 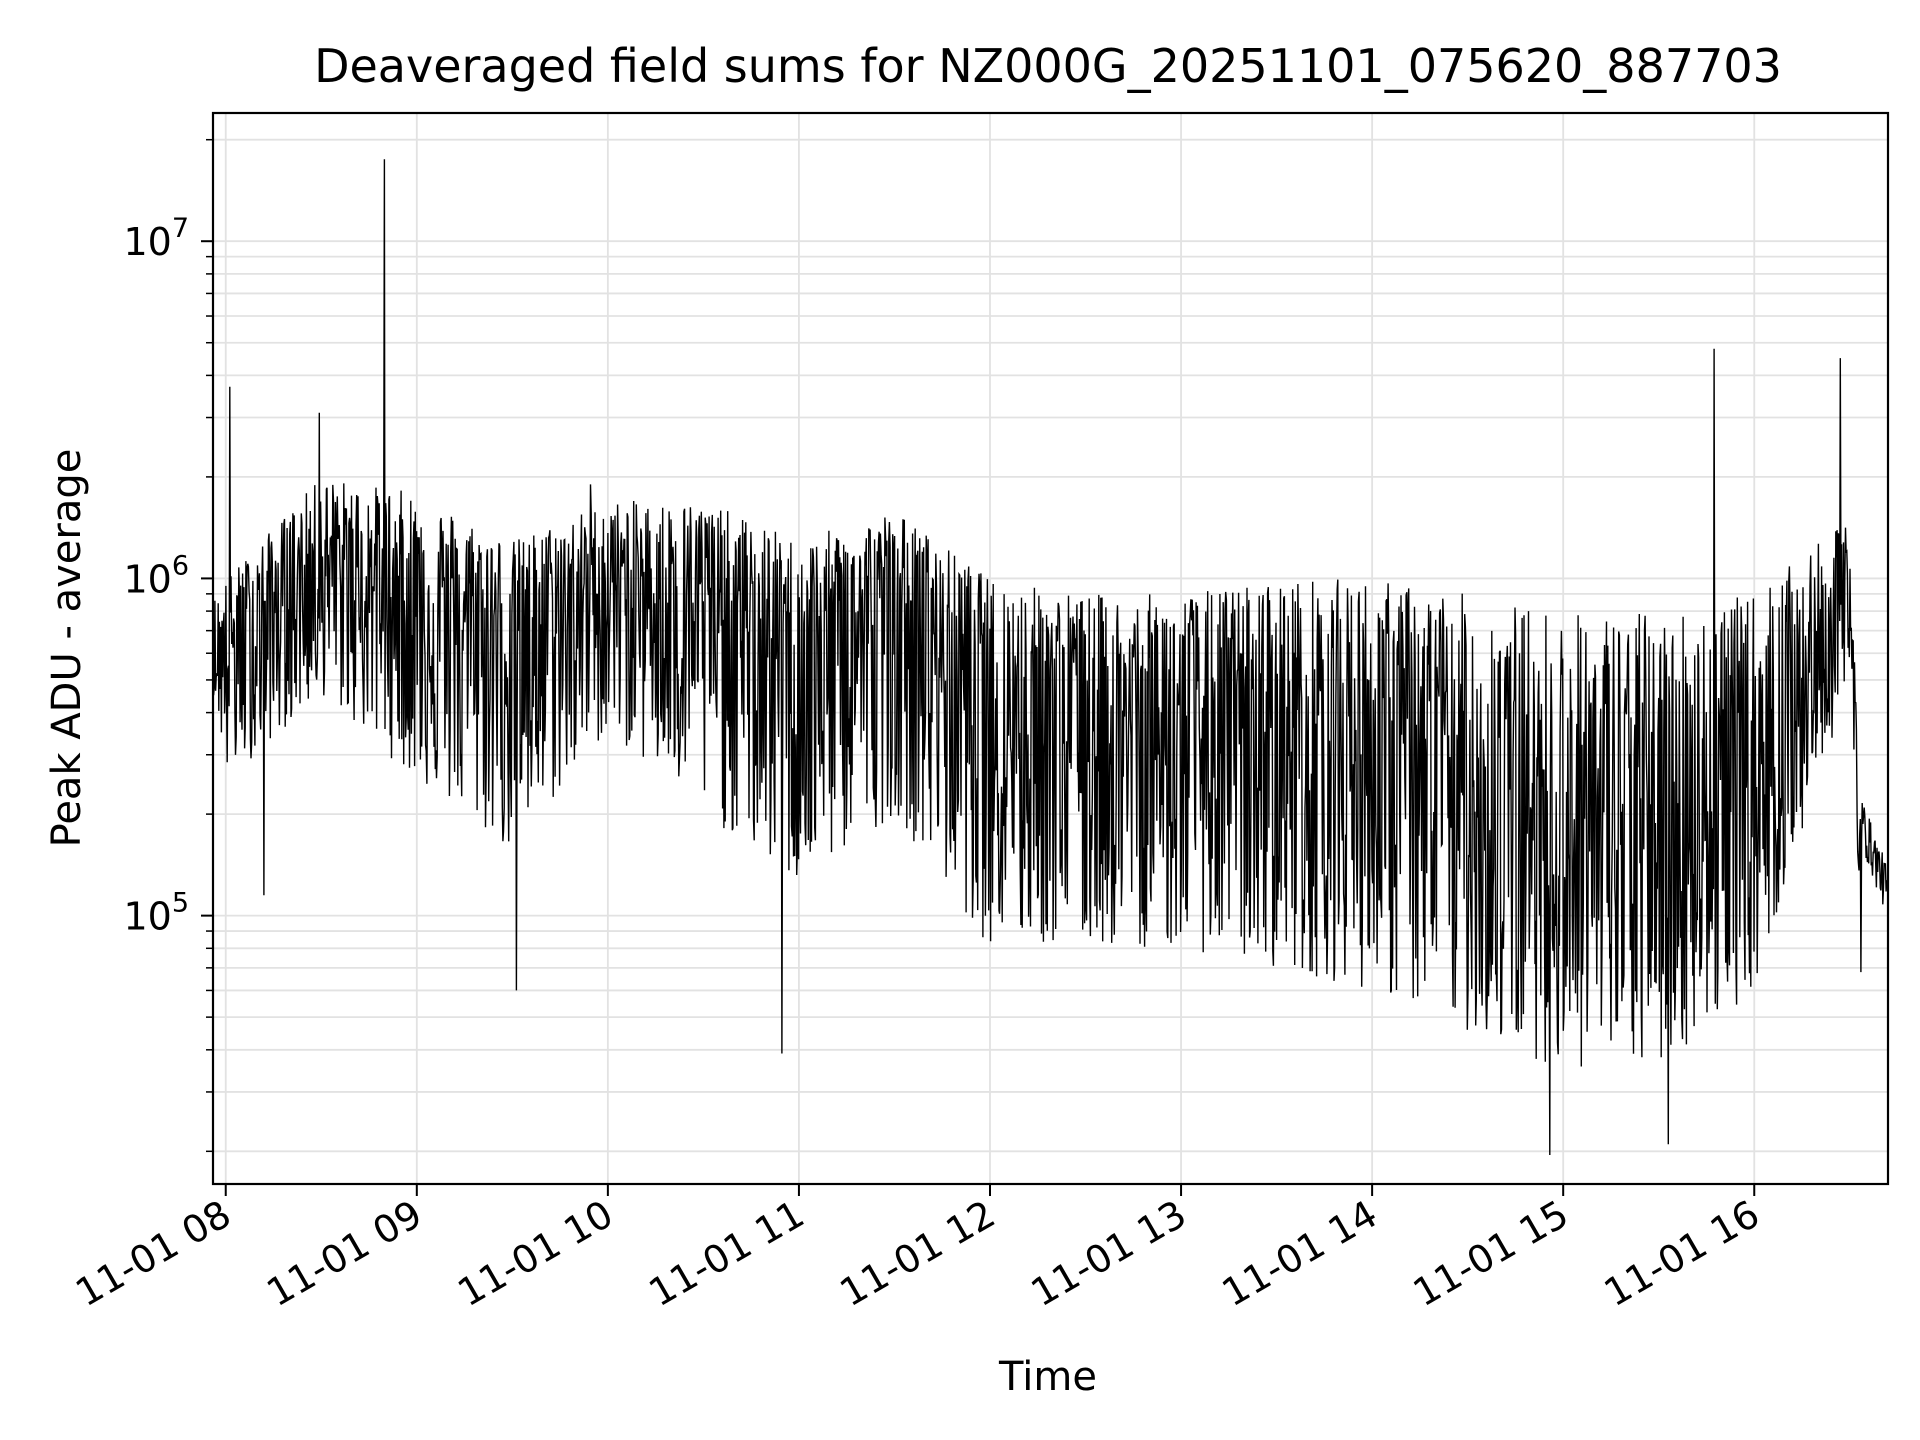 What do you see at coordinates (156, 575) in the screenshot?
I see `y-tick-label: 10⁶` at bounding box center [156, 575].